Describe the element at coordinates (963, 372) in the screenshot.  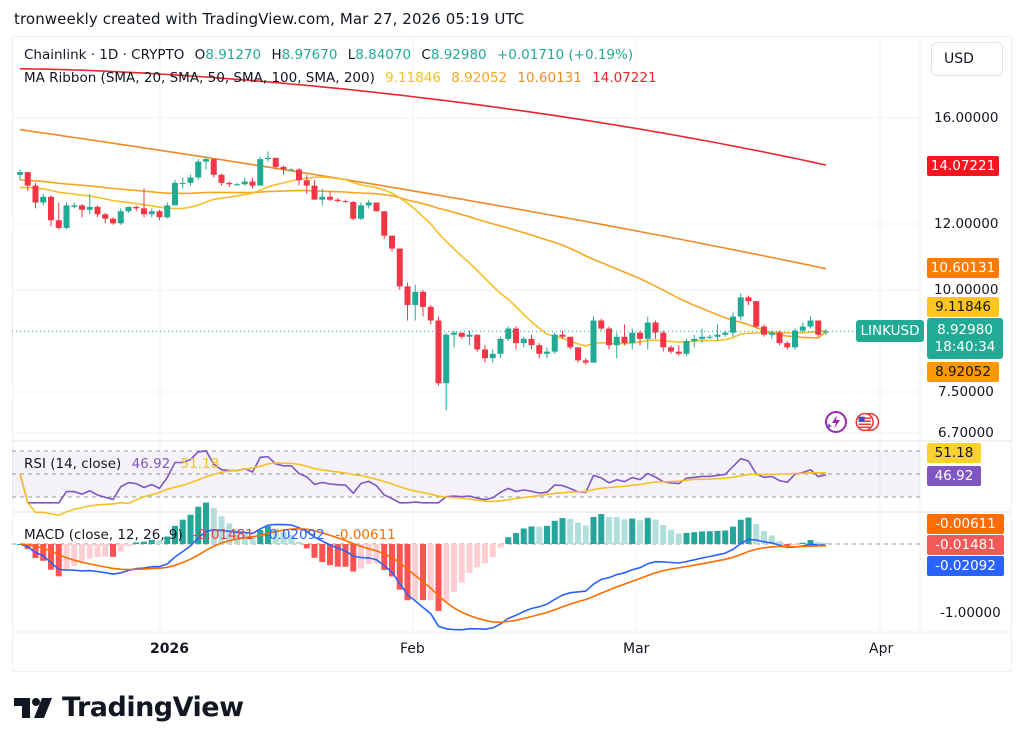
I see `sma50-tag: 8.92052` at that location.